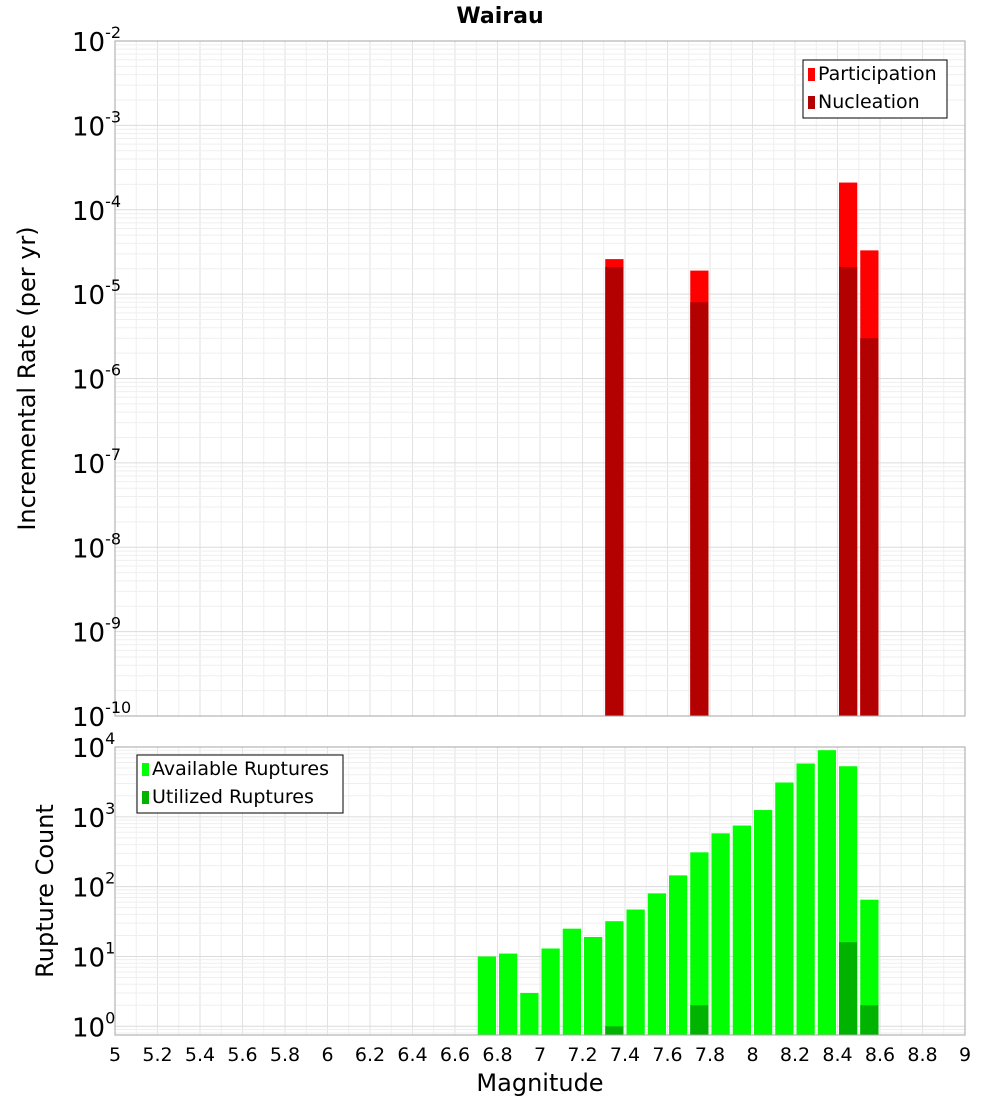 The height and width of the screenshot is (1100, 1000). Describe the element at coordinates (45, 891) in the screenshot. I see `count-y-axis-label: Rupture Count` at that location.